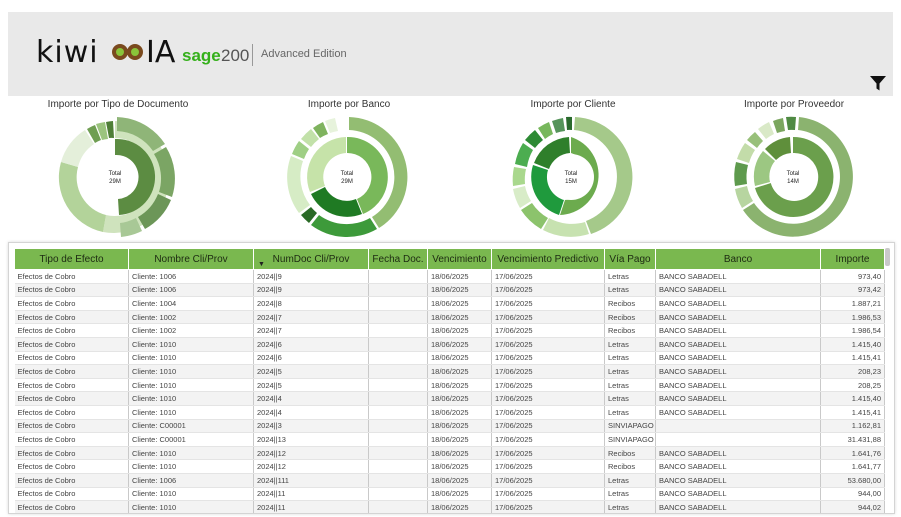 The width and height of the screenshot is (901, 517). What do you see at coordinates (852, 426) in the screenshot?
I see `importe-cell: 1.162,81` at bounding box center [852, 426].